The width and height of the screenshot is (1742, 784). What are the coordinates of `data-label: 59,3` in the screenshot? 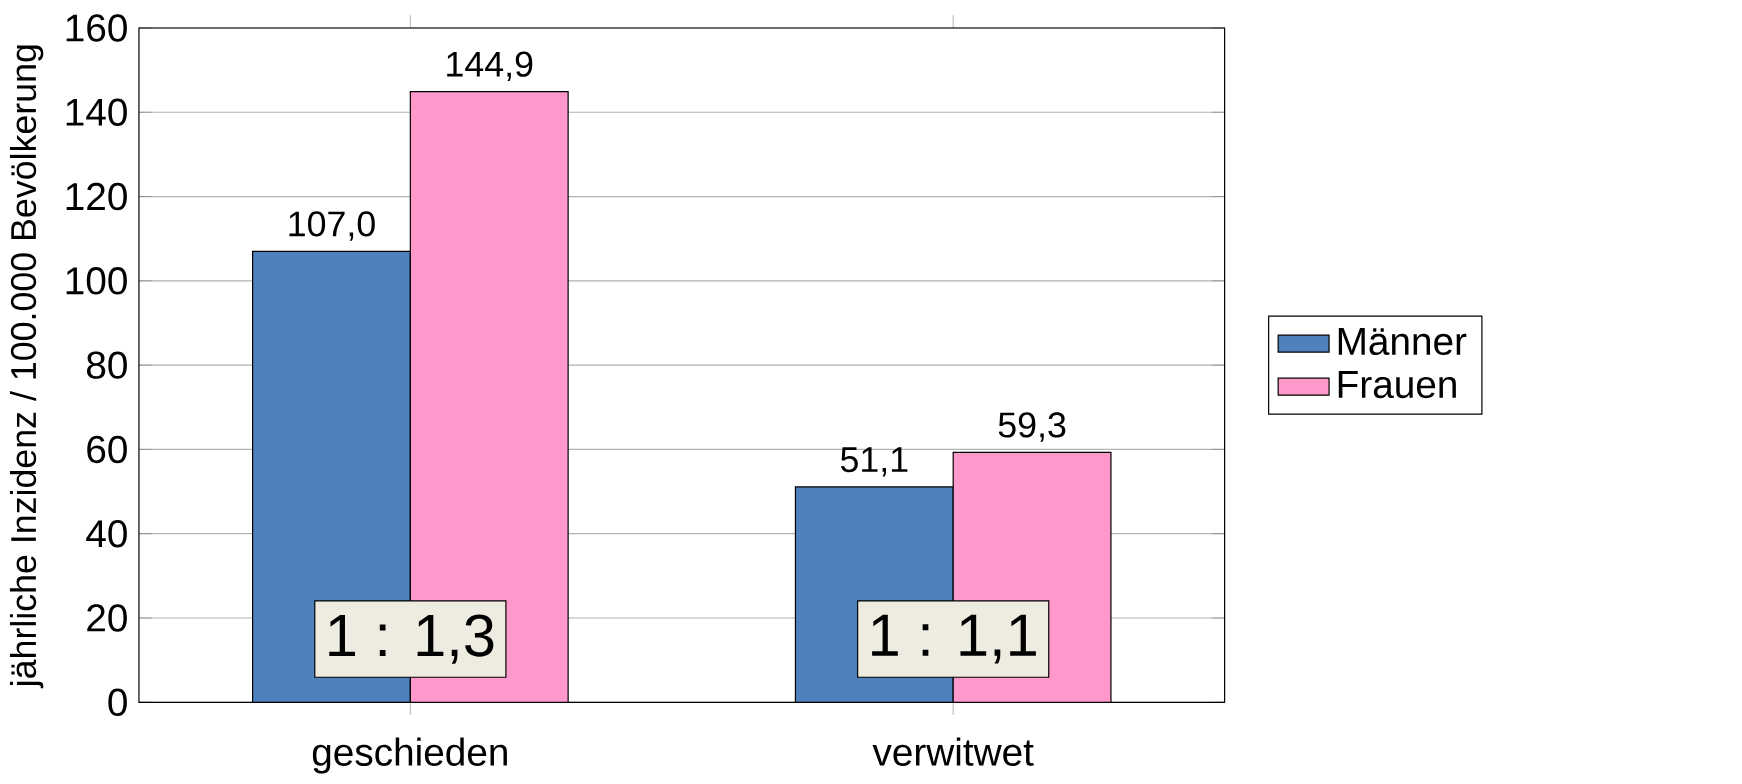 It's located at (1032, 427).